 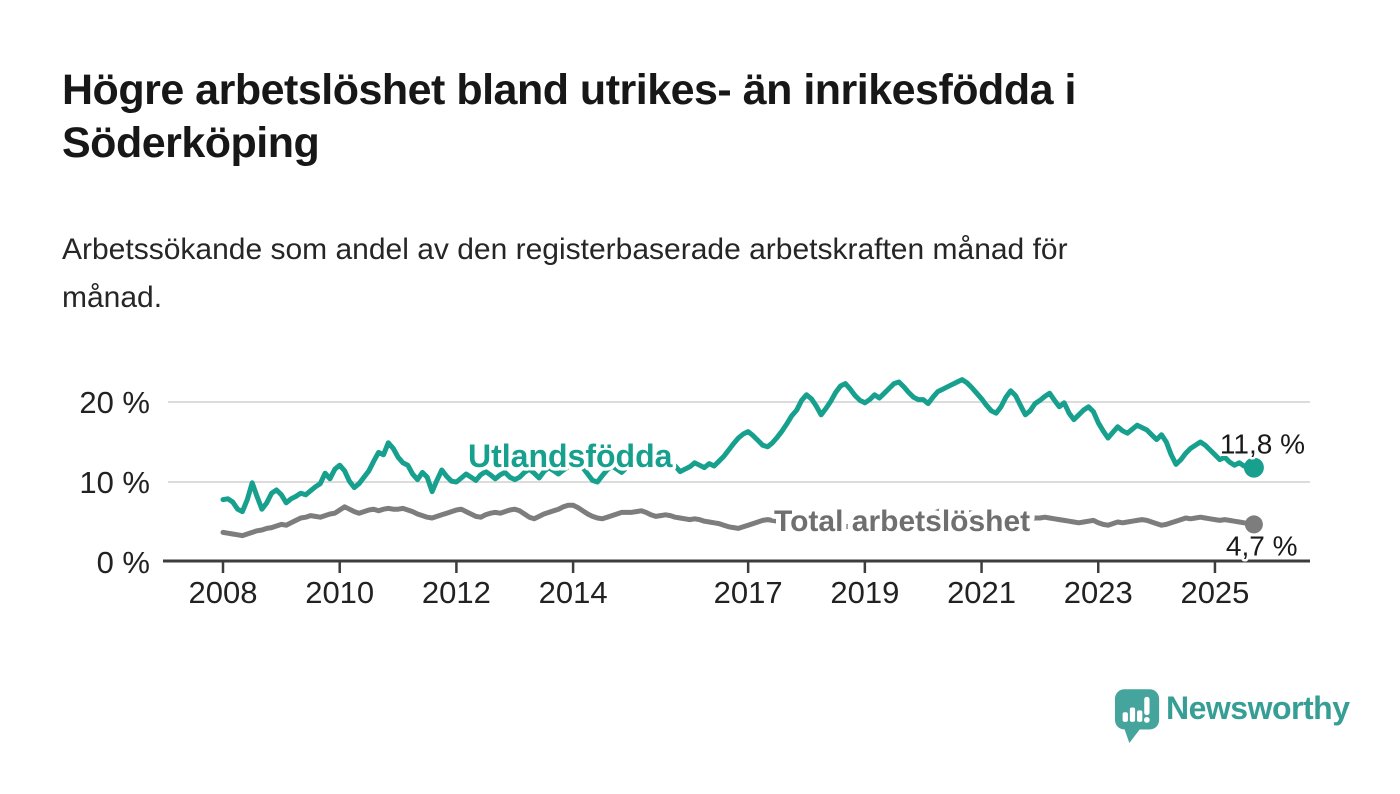 I want to click on total-end-dot, so click(x=1253, y=524).